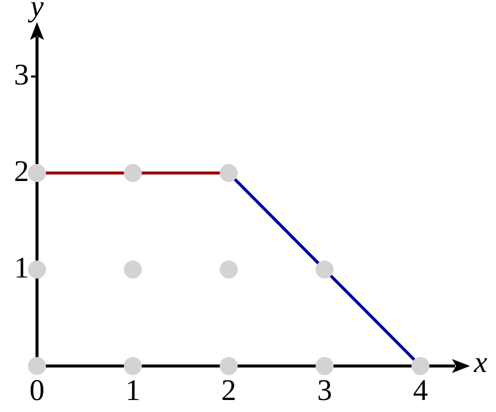  What do you see at coordinates (21, 171) in the screenshot?
I see `y-tick-label: 2` at bounding box center [21, 171].